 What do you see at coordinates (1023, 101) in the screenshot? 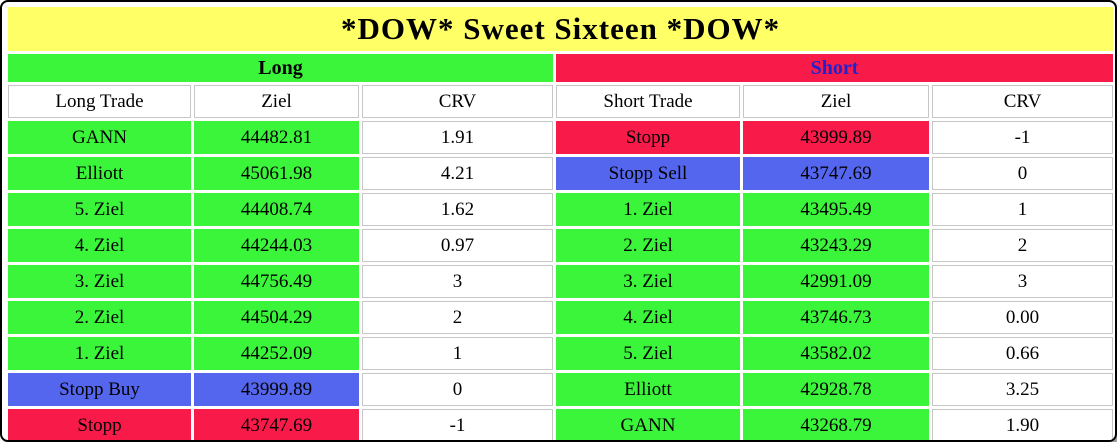
I see `col-header-short-crv: CRV` at bounding box center [1023, 101].